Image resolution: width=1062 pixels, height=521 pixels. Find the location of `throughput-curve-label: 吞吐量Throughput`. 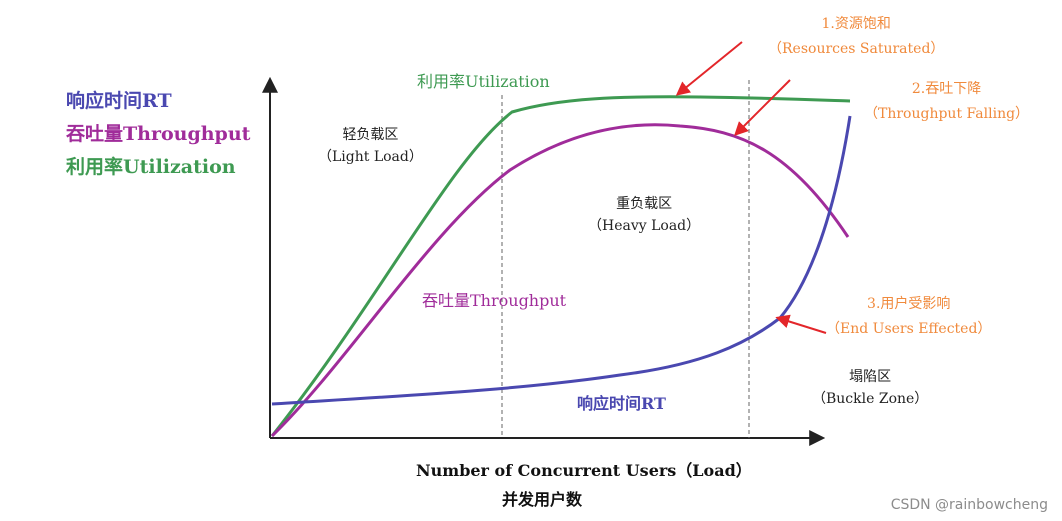

throughput-curve-label: 吞吐量Throughput is located at coordinates (494, 300).